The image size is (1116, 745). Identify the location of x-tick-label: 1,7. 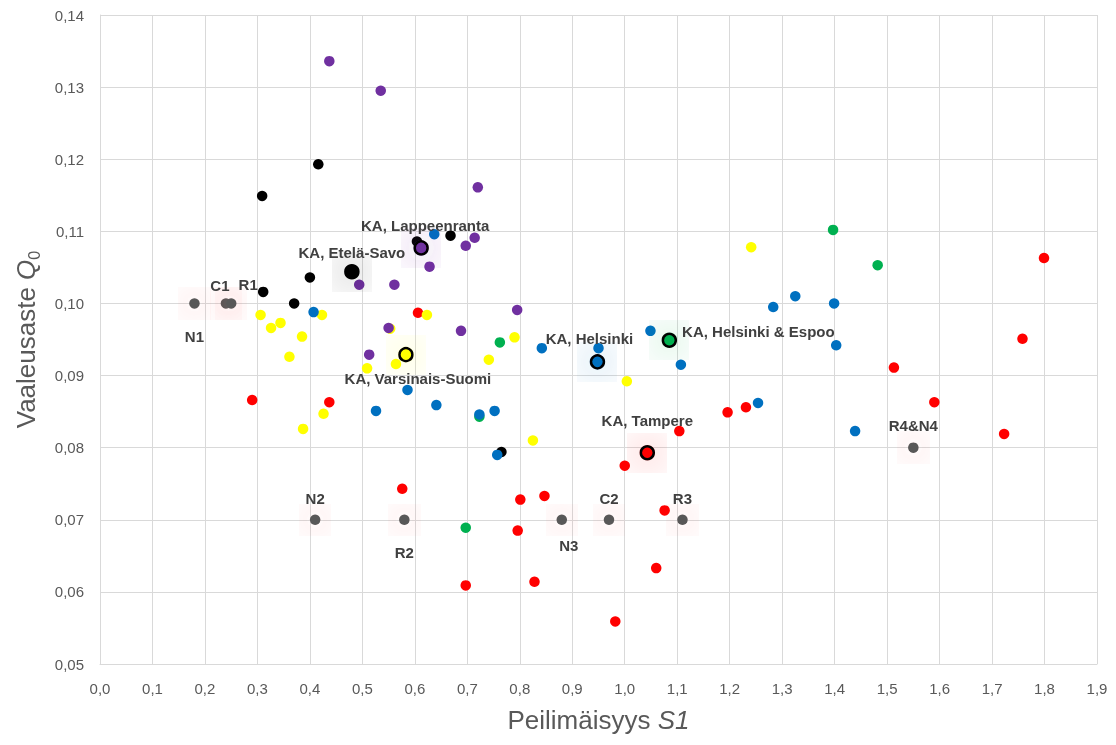
(992, 688).